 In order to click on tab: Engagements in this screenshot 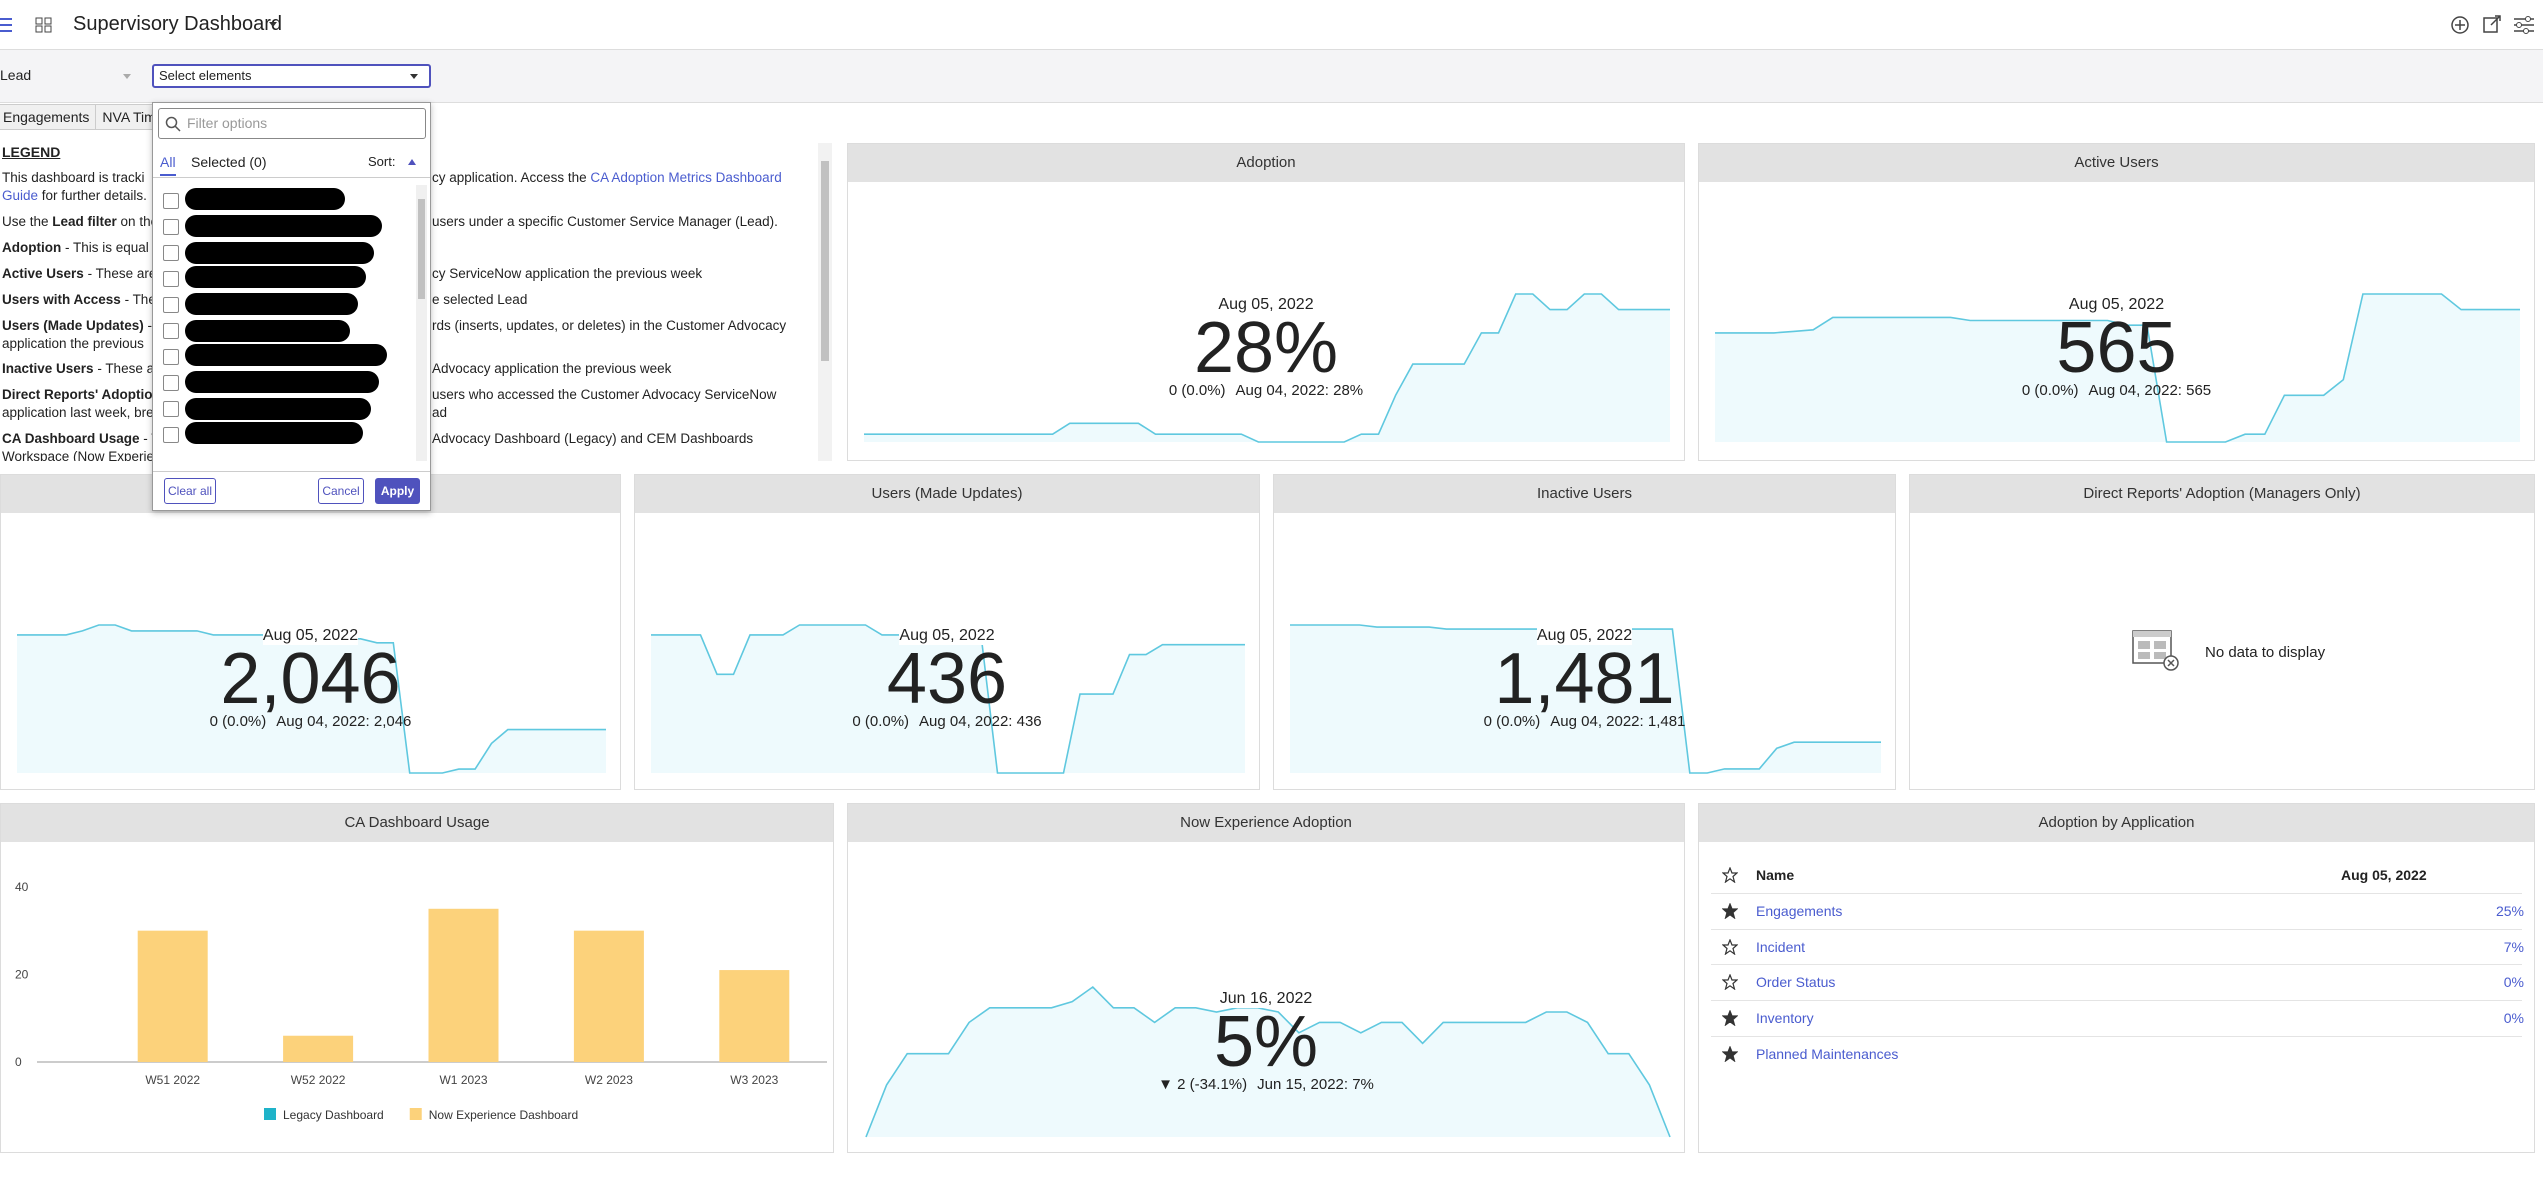, I will do `click(48, 117)`.